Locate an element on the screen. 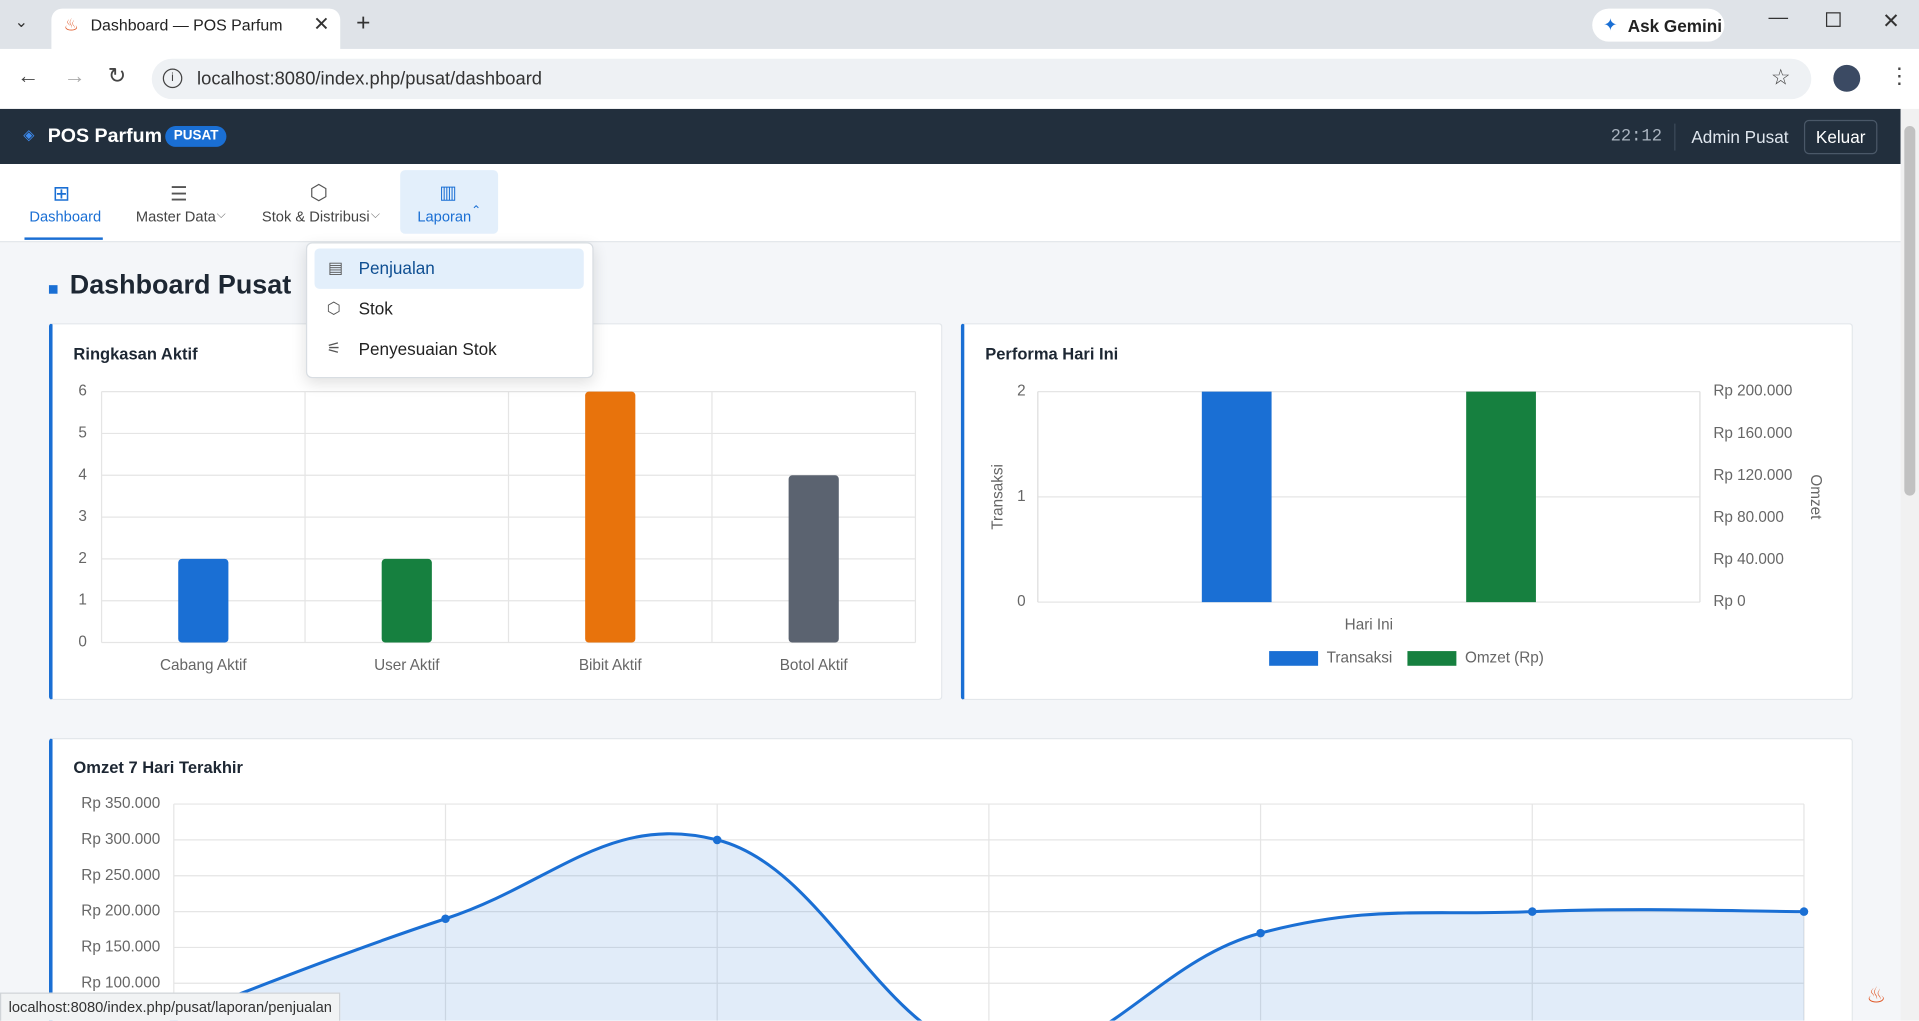 Image resolution: width=1919 pixels, height=1021 pixels. x-tick-label: Cabang Aktif is located at coordinates (203, 665).